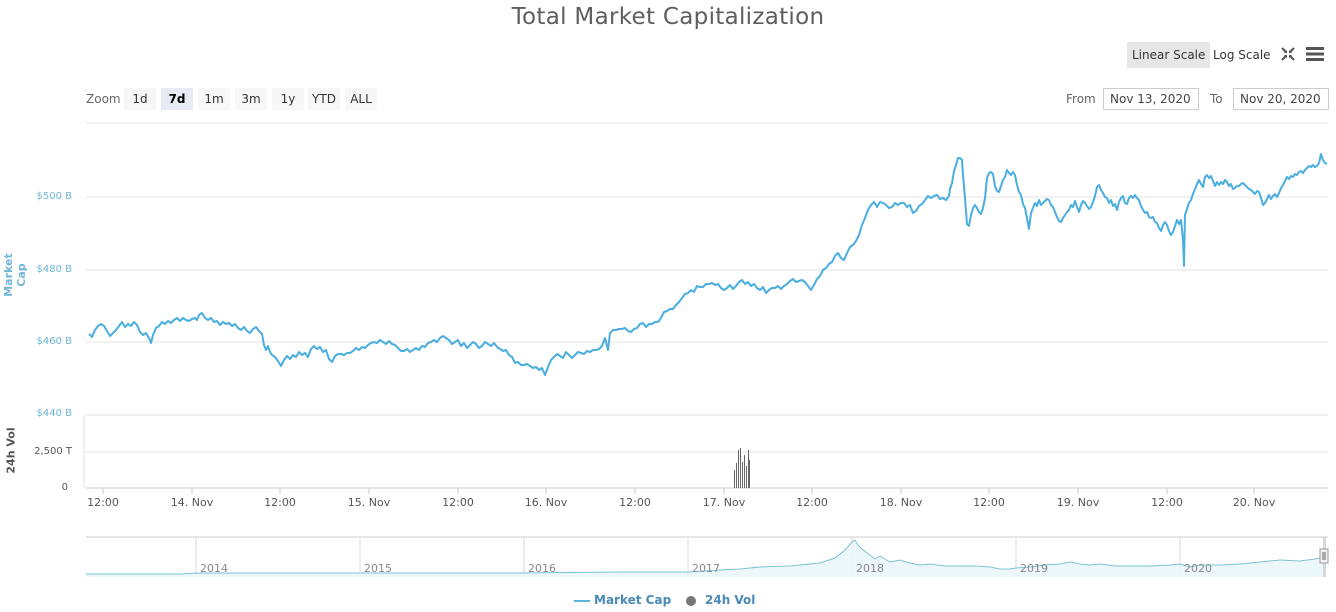 The image size is (1336, 612). What do you see at coordinates (742, 468) in the screenshot?
I see `volume-bars` at bounding box center [742, 468].